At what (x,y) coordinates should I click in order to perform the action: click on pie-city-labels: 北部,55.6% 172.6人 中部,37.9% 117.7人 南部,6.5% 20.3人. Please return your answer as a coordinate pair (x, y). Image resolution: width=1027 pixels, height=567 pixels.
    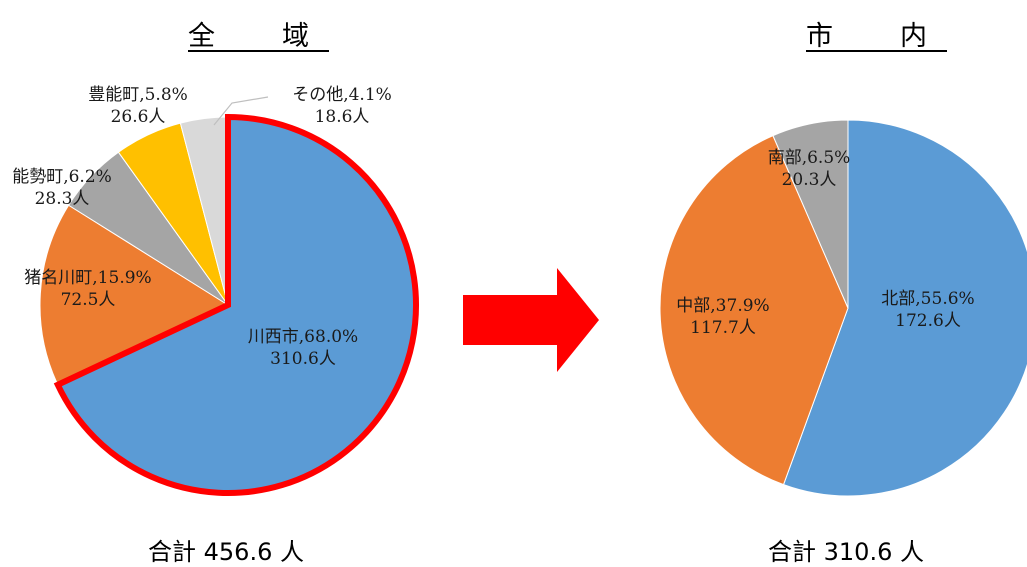
    Looking at the image, I should click on (825, 243).